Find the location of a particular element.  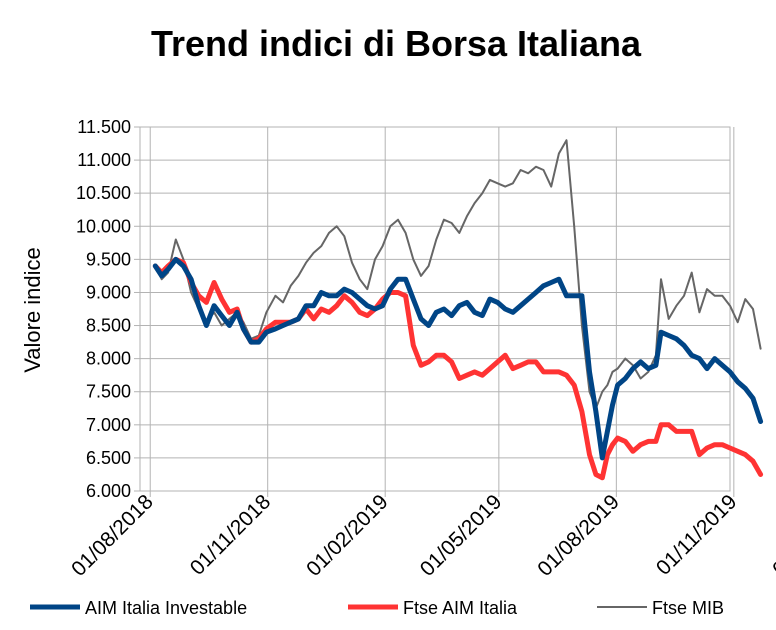

legend-label: AIM Italia Investable is located at coordinates (166, 608).